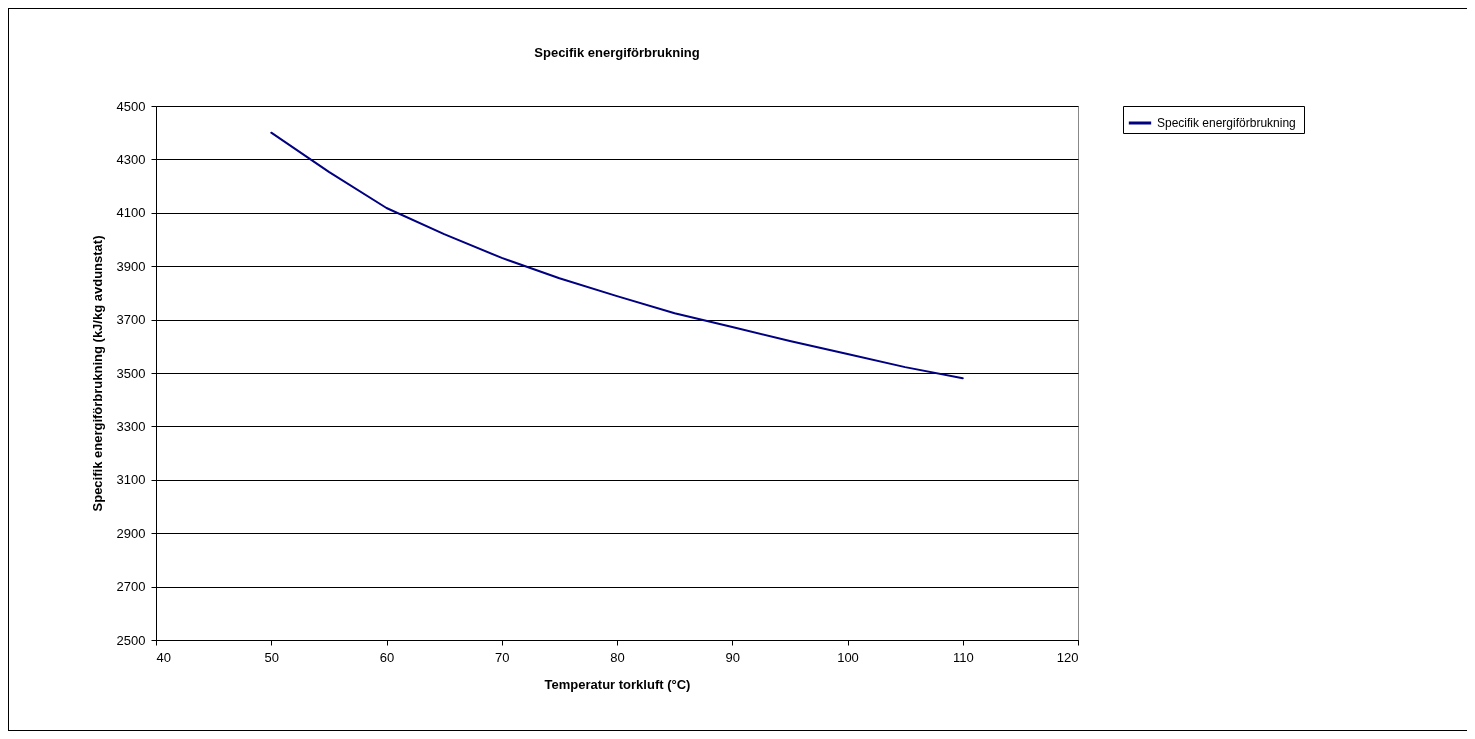  Describe the element at coordinates (131, 266) in the screenshot. I see `y-tick-label: 3900` at that location.